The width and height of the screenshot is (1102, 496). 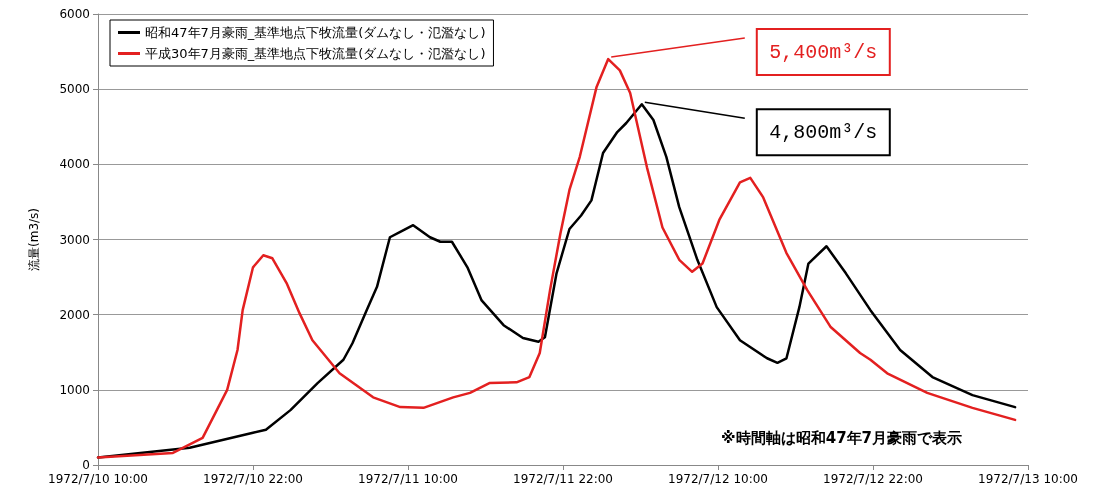 What do you see at coordinates (718, 479) in the screenshot?
I see `x-tick-label: 1972/7/12 10:00` at bounding box center [718, 479].